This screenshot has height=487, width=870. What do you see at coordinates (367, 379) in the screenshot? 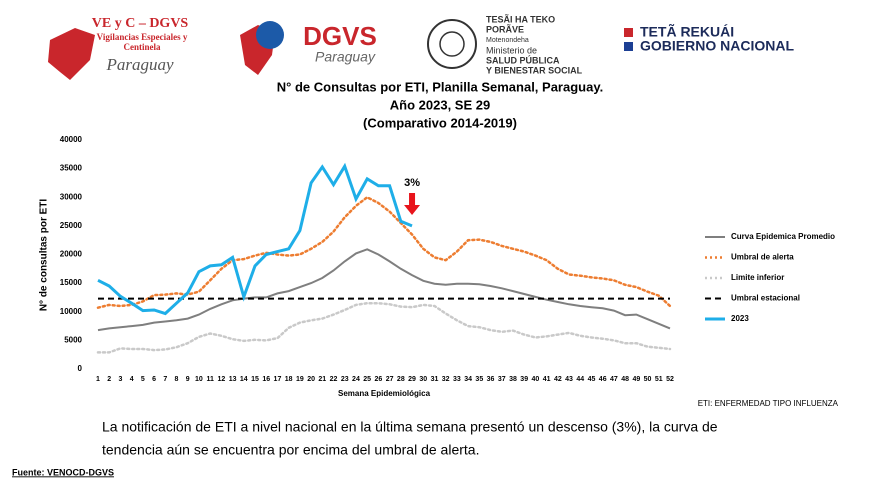
I see `x-tick-label: 25` at bounding box center [367, 379].